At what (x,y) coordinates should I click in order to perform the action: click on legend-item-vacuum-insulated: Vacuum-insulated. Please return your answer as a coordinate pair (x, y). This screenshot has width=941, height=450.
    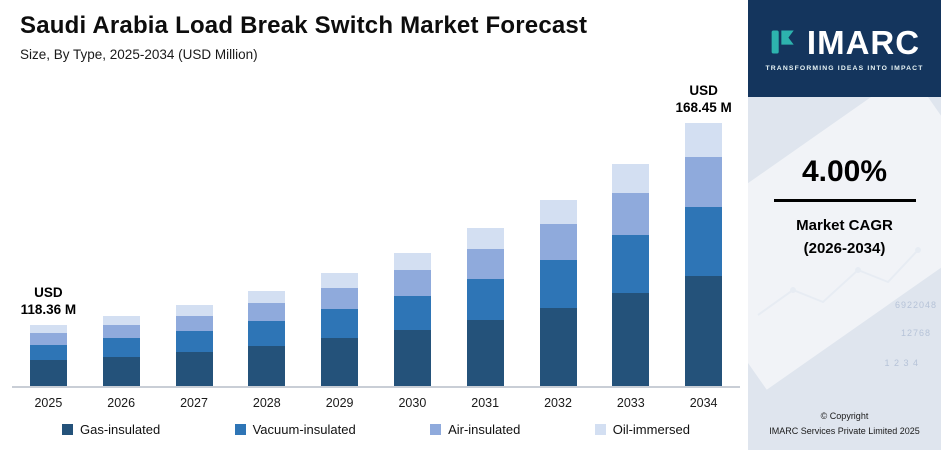
    Looking at the image, I should click on (295, 429).